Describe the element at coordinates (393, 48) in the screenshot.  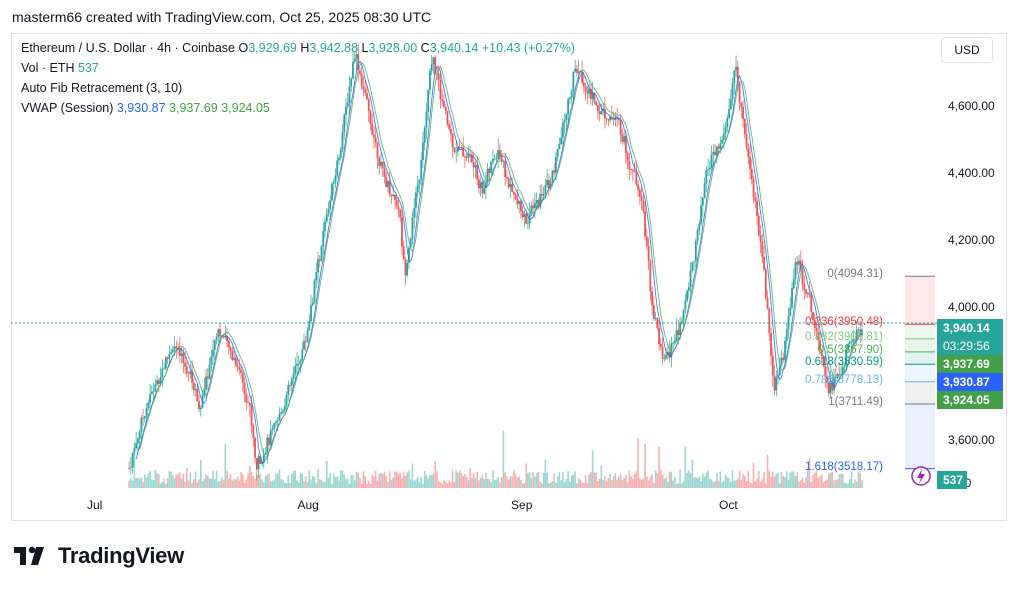
I see `low-value: 3,928.00` at that location.